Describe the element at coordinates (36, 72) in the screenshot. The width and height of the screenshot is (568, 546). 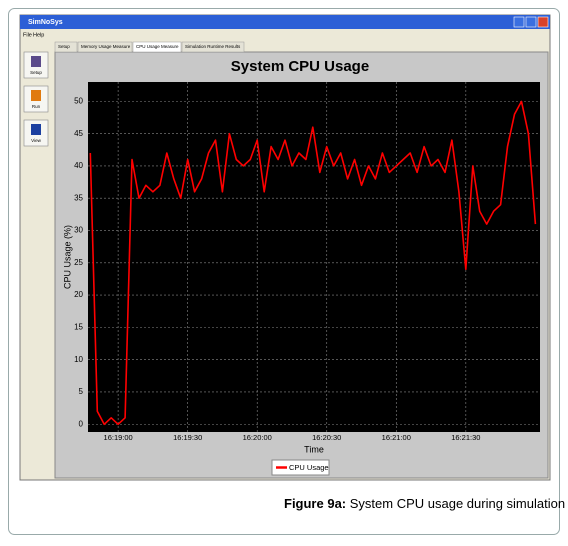
I see `sidebar-label: Setup` at that location.